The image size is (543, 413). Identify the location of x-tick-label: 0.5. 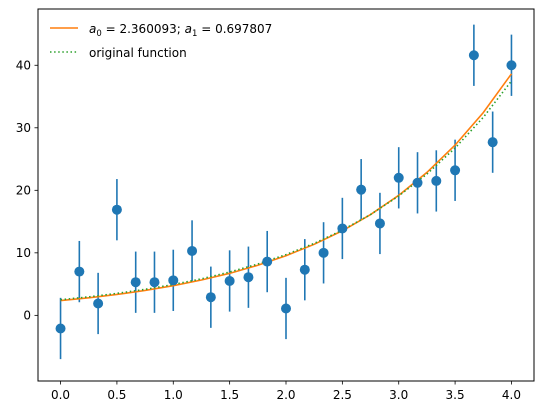
(116, 395).